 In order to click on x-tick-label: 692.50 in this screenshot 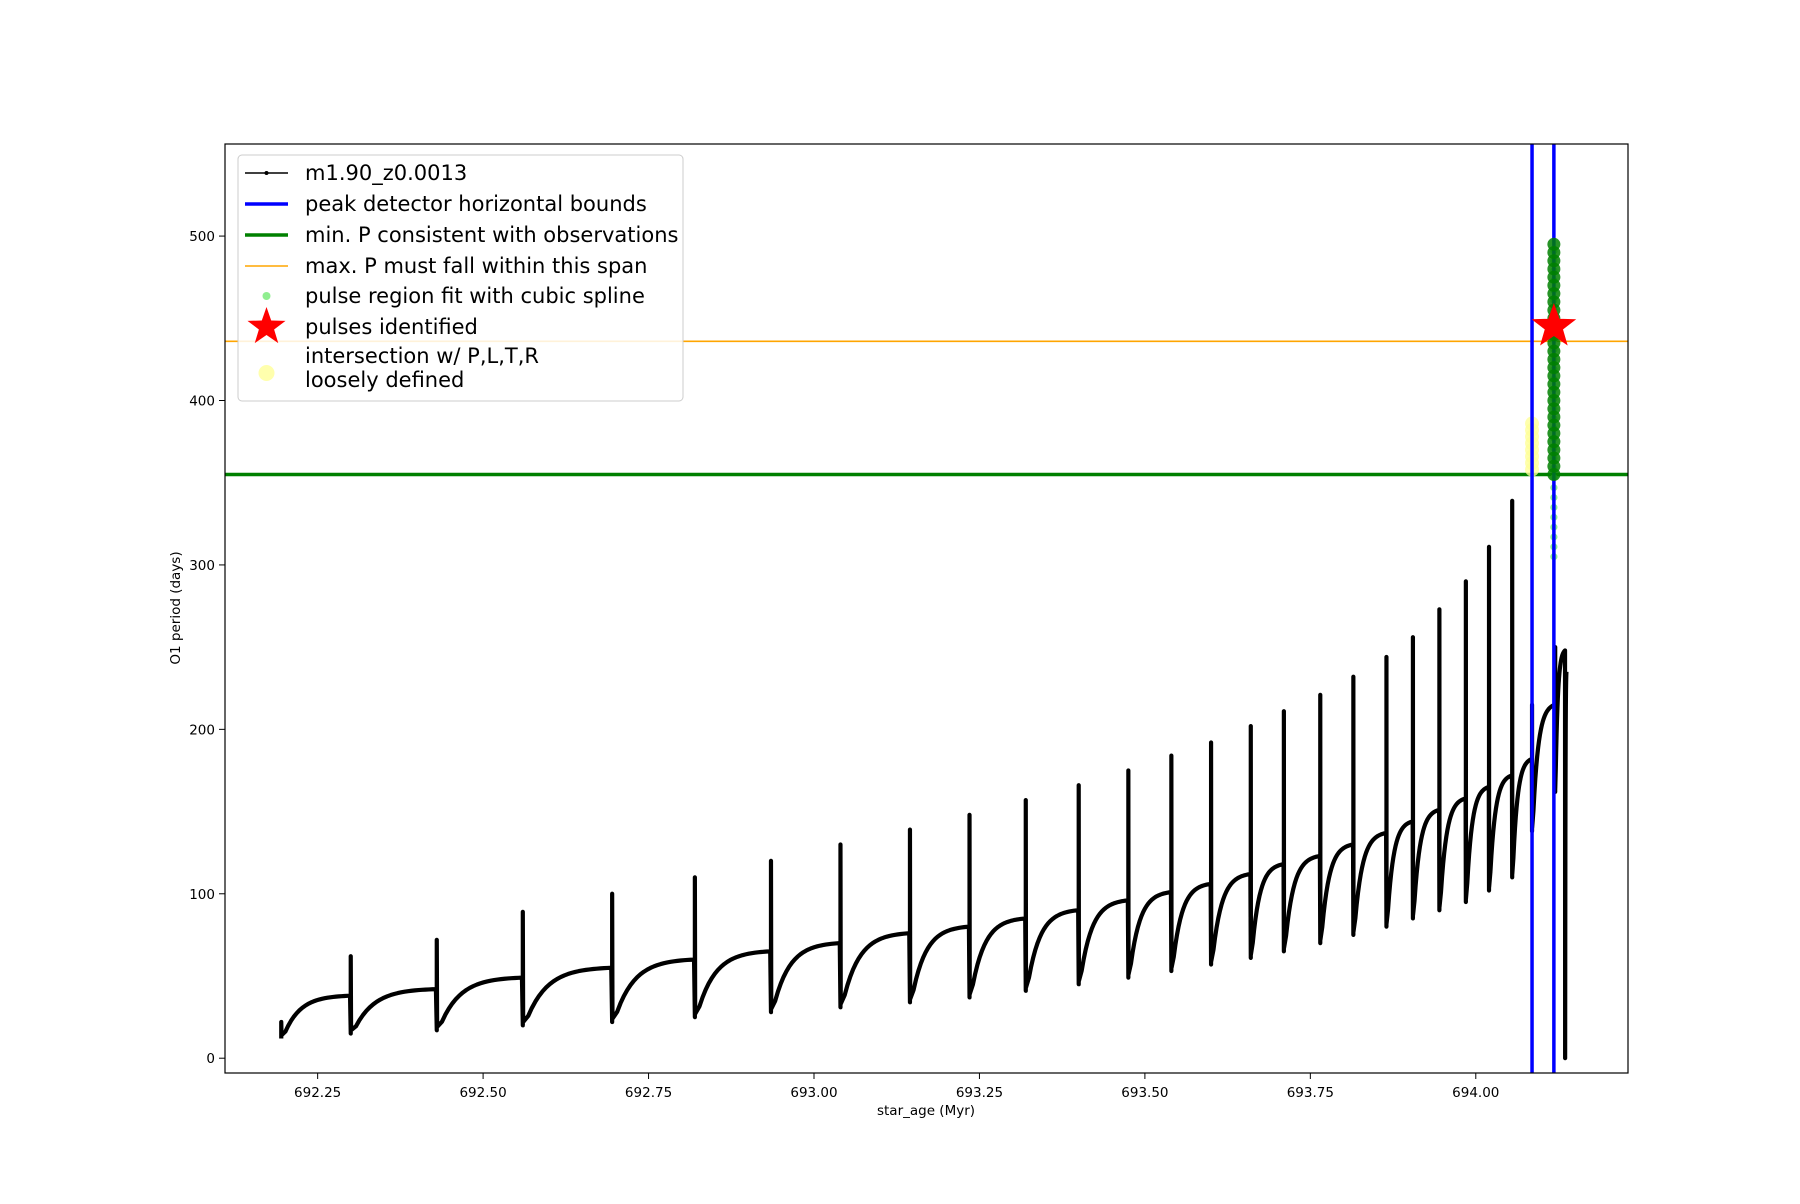, I will do `click(482, 1093)`.